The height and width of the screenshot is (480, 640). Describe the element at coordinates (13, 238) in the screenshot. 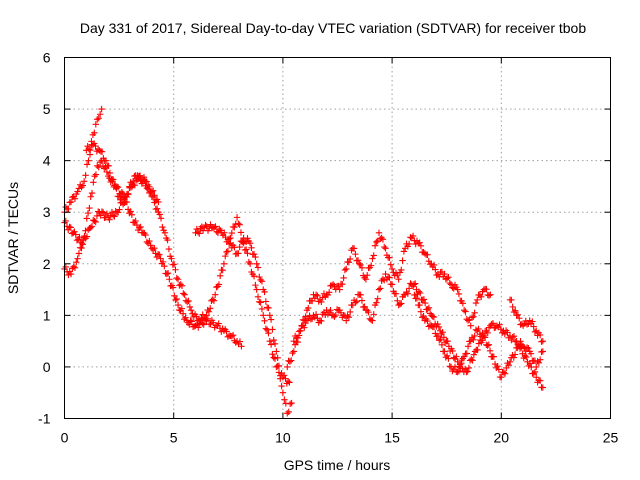

I see `y-axis-label: SDTVAR / TECUs` at that location.